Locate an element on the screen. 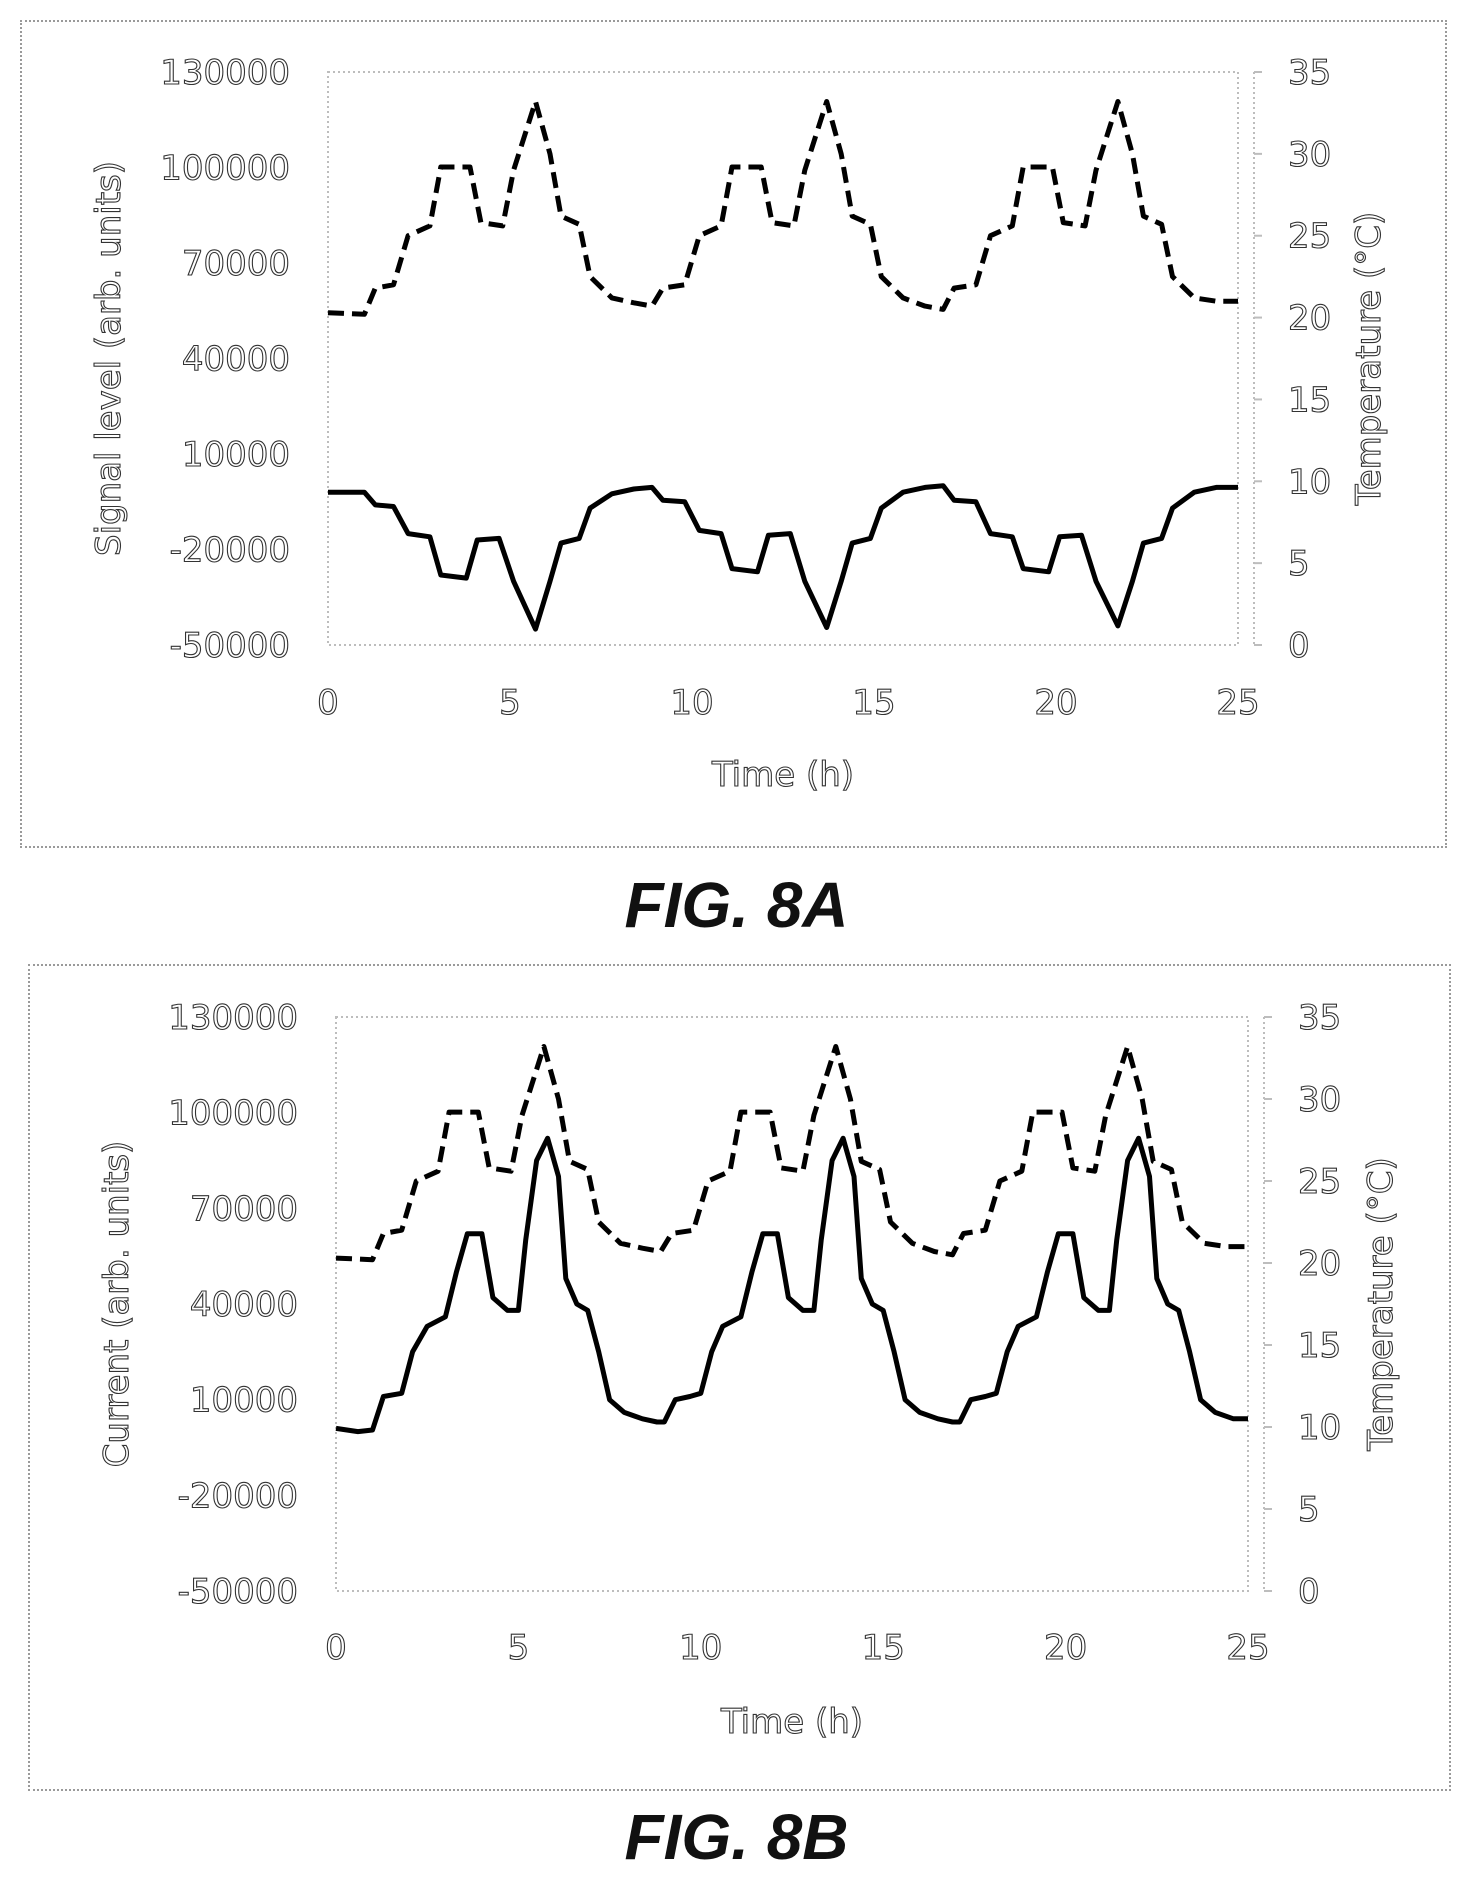 Image resolution: width=1473 pixels, height=1889 pixels. figure-label-8a: FIG. 8A is located at coordinates (736, 905).